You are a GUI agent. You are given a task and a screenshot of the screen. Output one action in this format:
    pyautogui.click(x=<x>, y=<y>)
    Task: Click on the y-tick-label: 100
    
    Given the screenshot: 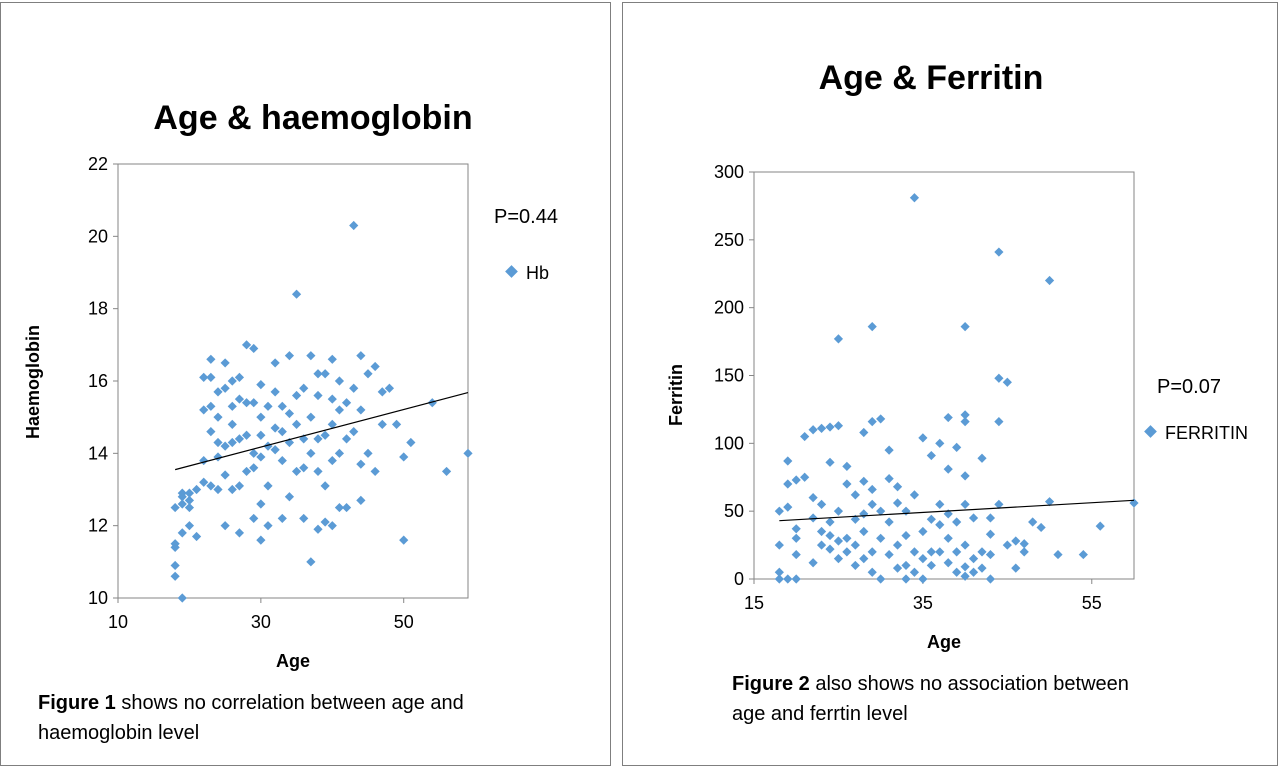 What is the action you would take?
    pyautogui.click(x=729, y=443)
    